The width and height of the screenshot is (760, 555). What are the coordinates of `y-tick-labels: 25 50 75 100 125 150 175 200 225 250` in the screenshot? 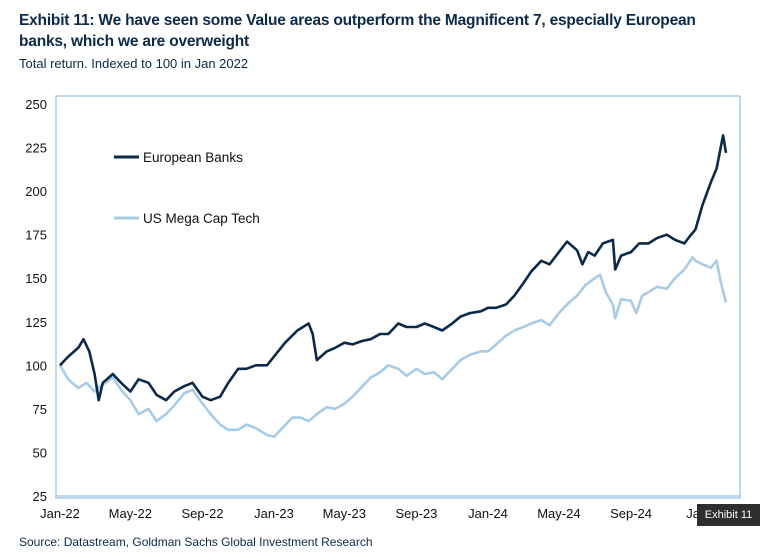 It's located at (36, 300).